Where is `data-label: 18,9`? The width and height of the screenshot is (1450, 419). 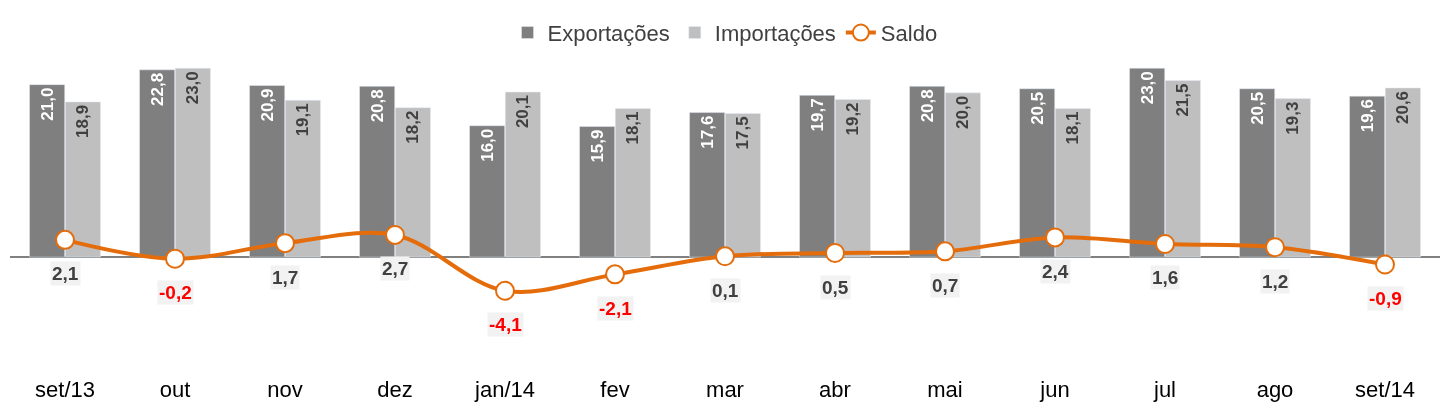
data-label: 18,9 is located at coordinates (83, 121).